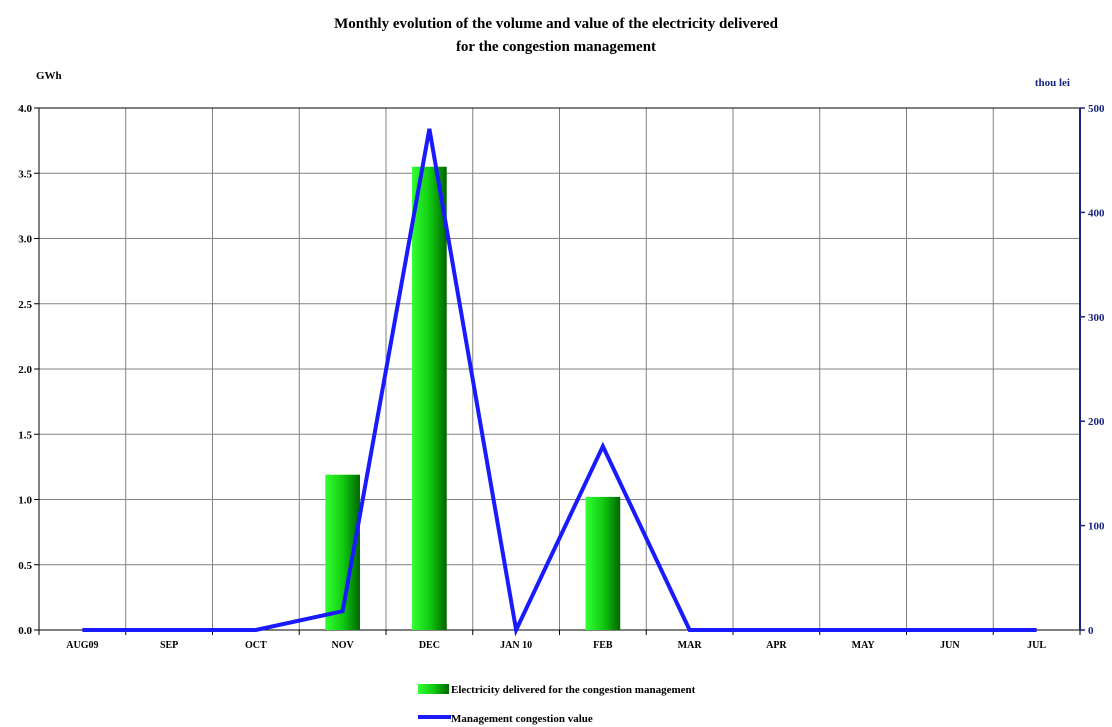 The width and height of the screenshot is (1112, 727). I want to click on x-tick-label: MAR, so click(690, 645).